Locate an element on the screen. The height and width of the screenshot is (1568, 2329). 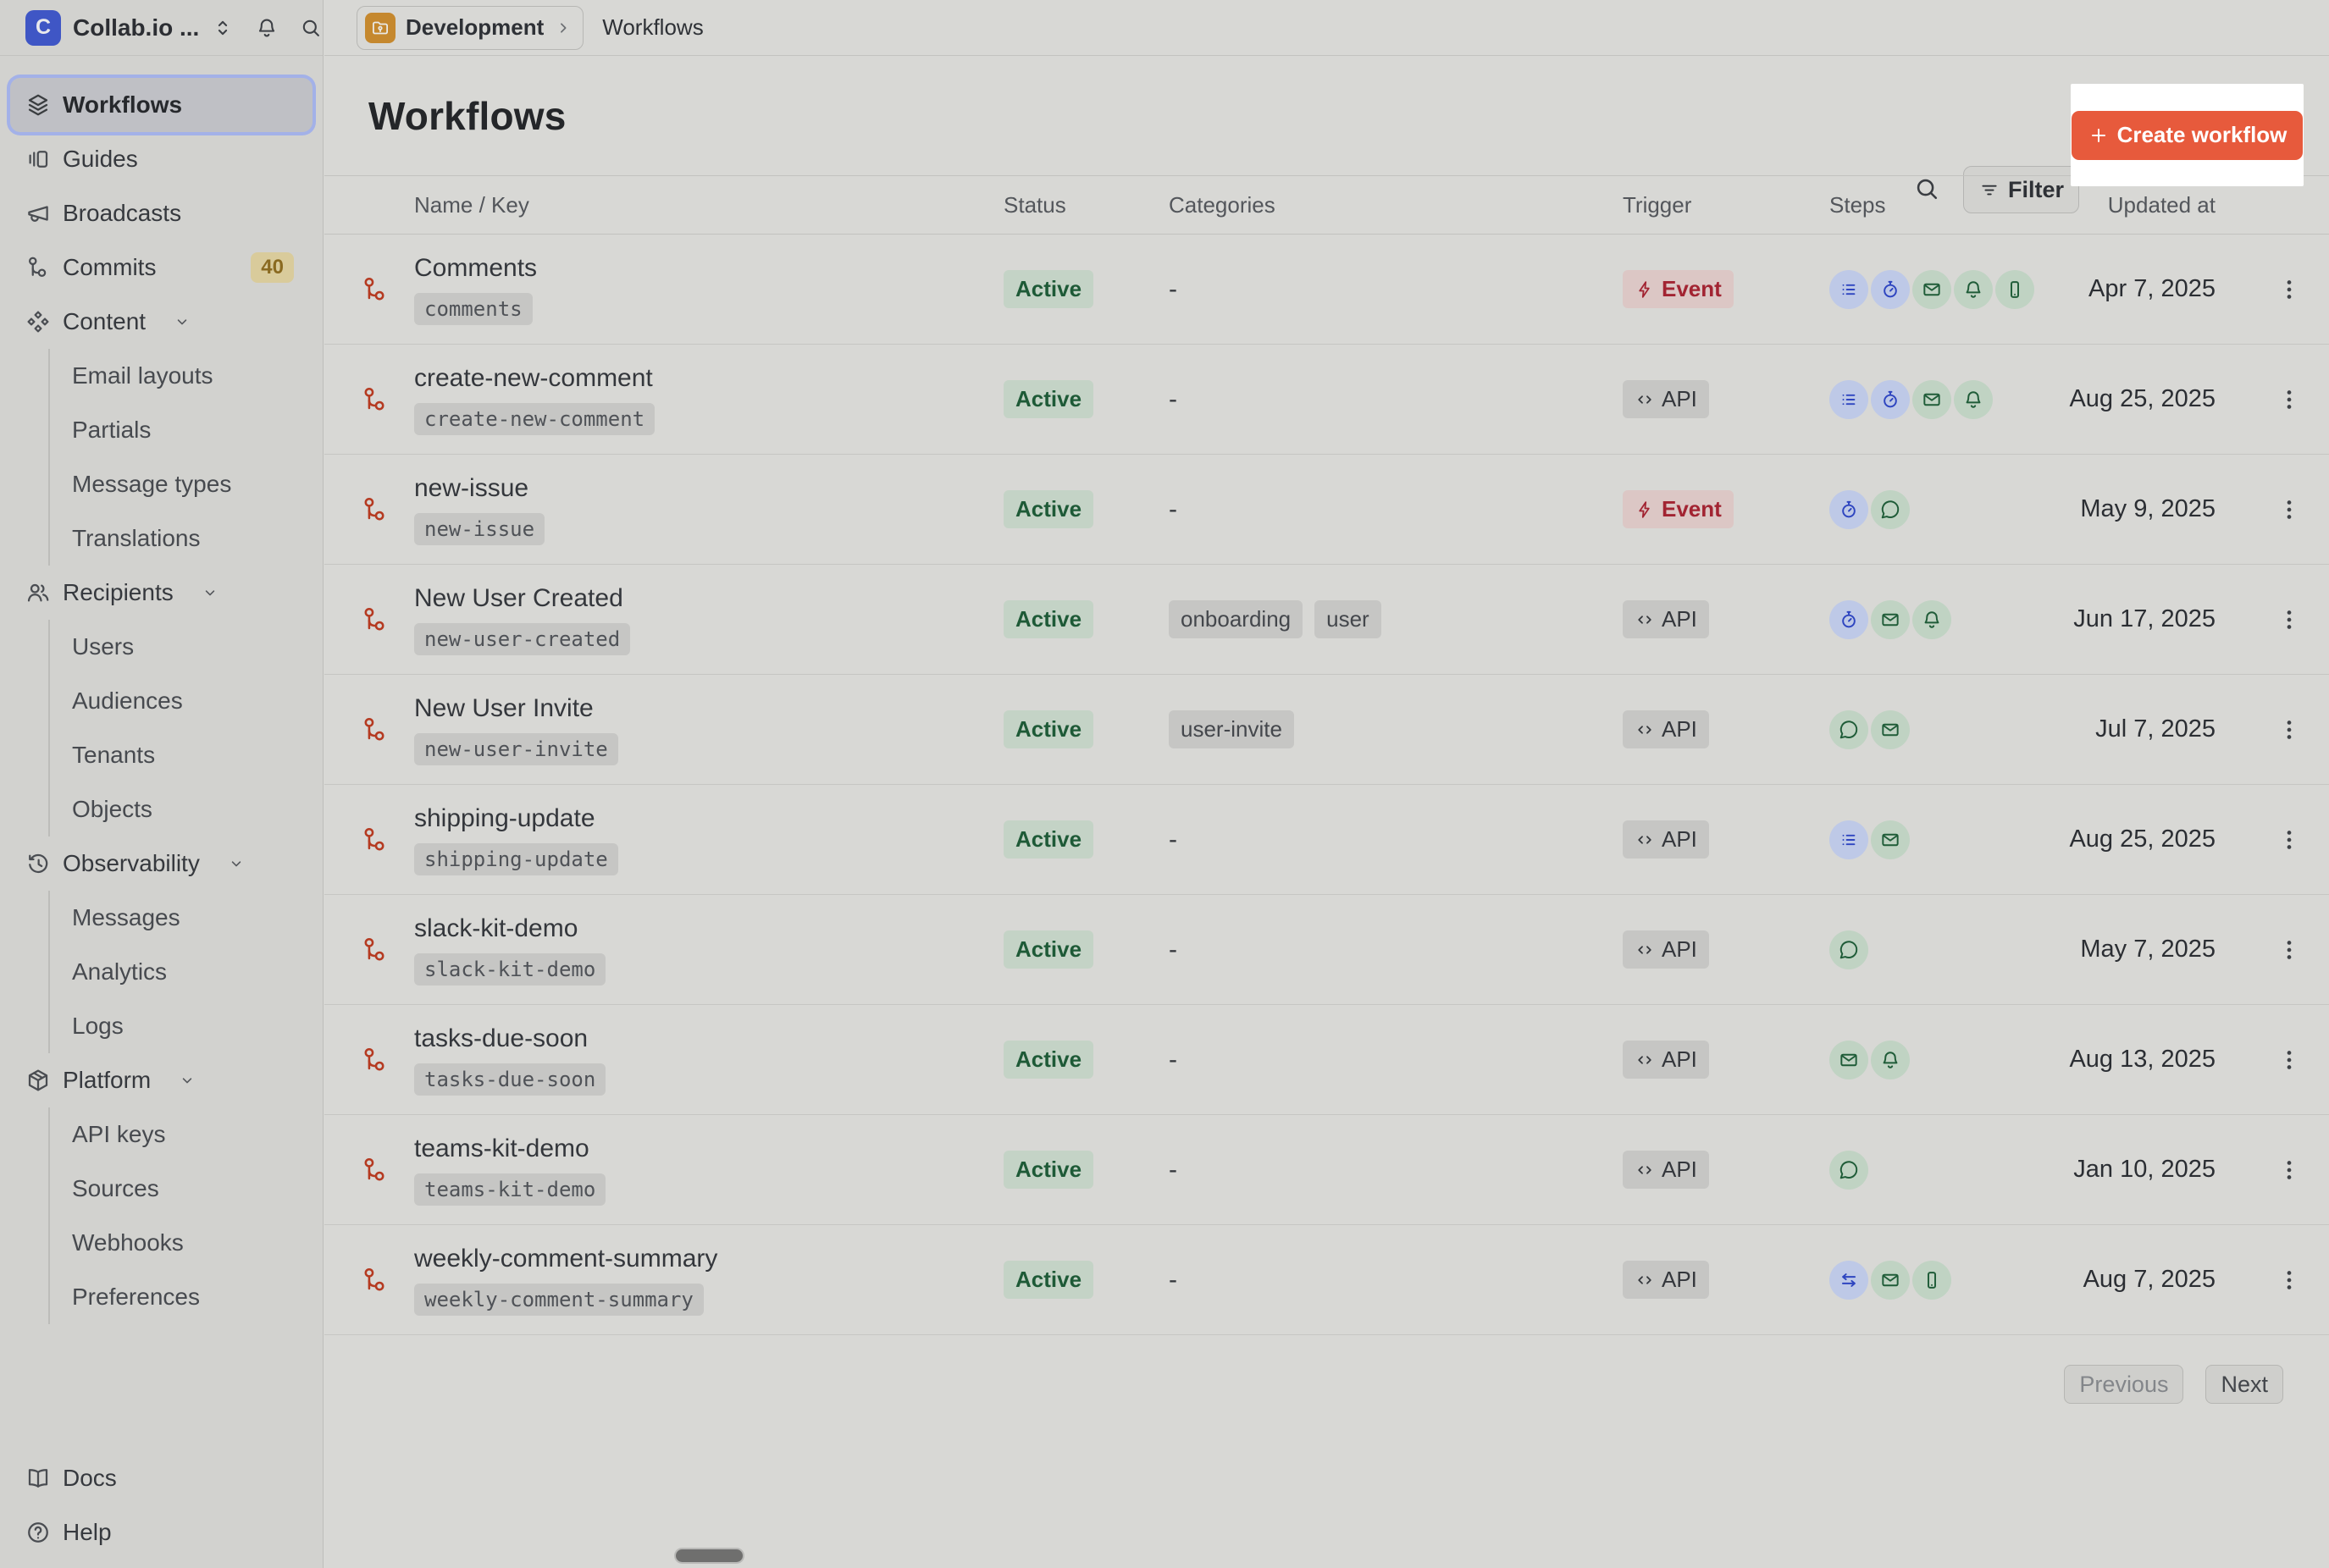
sidebar-subitem-messages: Messages is located at coordinates (126, 917).